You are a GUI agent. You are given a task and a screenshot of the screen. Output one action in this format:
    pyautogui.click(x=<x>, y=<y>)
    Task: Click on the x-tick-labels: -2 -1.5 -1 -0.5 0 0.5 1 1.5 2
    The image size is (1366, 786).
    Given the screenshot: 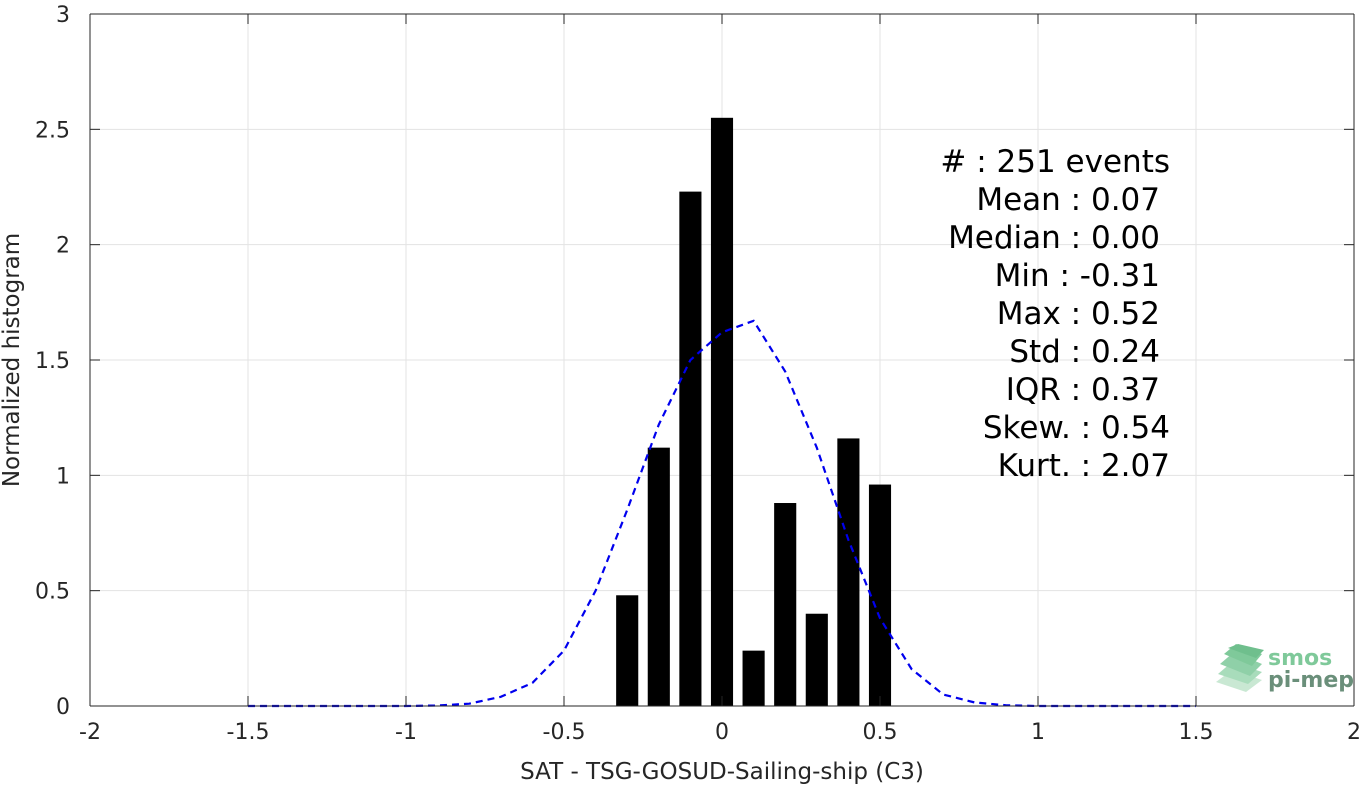 What is the action you would take?
    pyautogui.click(x=720, y=732)
    